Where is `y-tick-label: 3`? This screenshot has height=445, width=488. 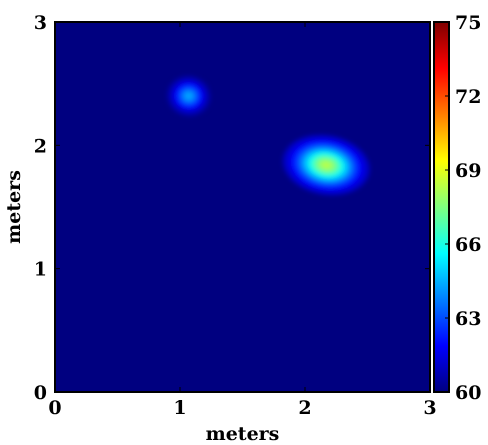
y-tick-label: 3 is located at coordinates (40, 23).